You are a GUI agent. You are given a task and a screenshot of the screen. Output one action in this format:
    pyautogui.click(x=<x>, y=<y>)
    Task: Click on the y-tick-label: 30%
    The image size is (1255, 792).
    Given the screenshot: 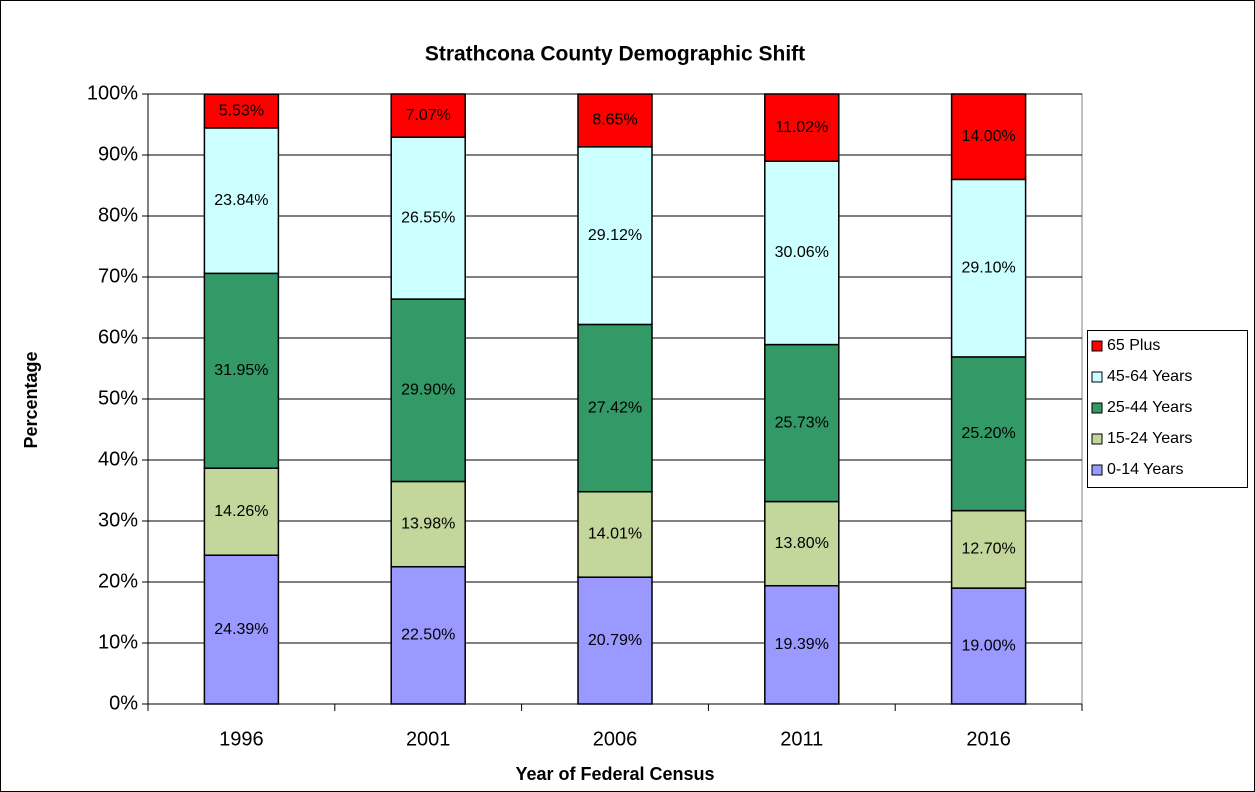 What is the action you would take?
    pyautogui.click(x=118, y=520)
    